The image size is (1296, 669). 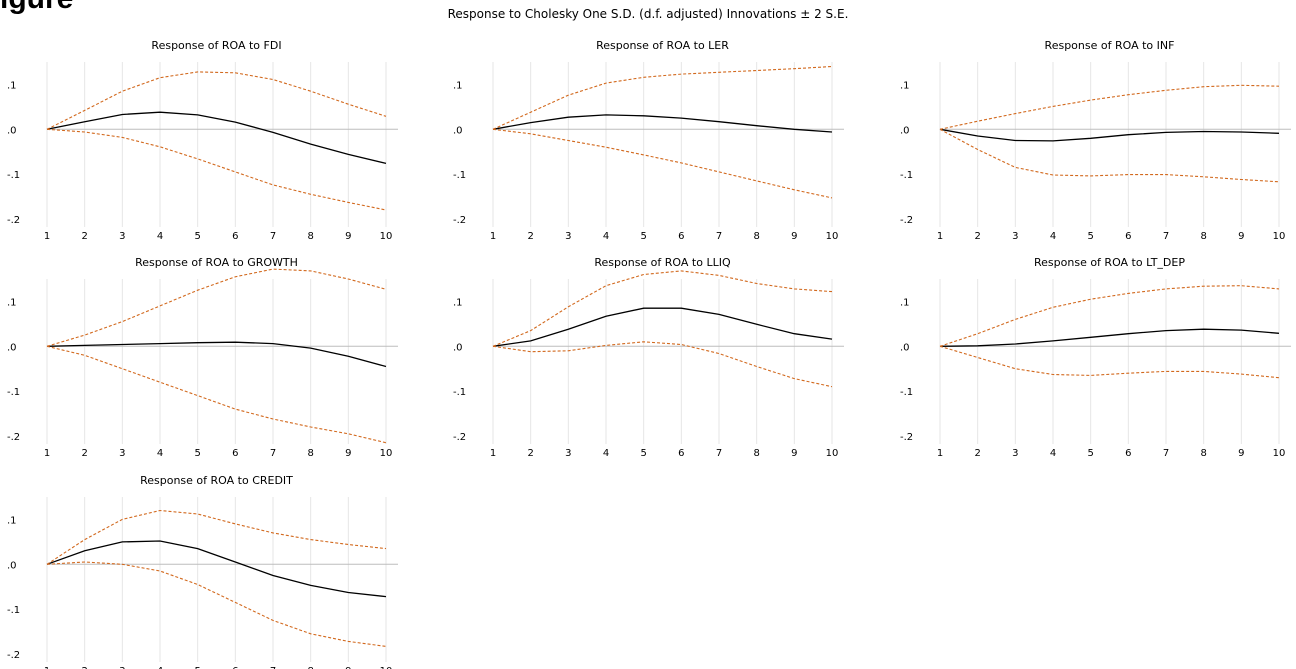 What do you see at coordinates (36, 7) in the screenshot?
I see `figure-label: igure` at bounding box center [36, 7].